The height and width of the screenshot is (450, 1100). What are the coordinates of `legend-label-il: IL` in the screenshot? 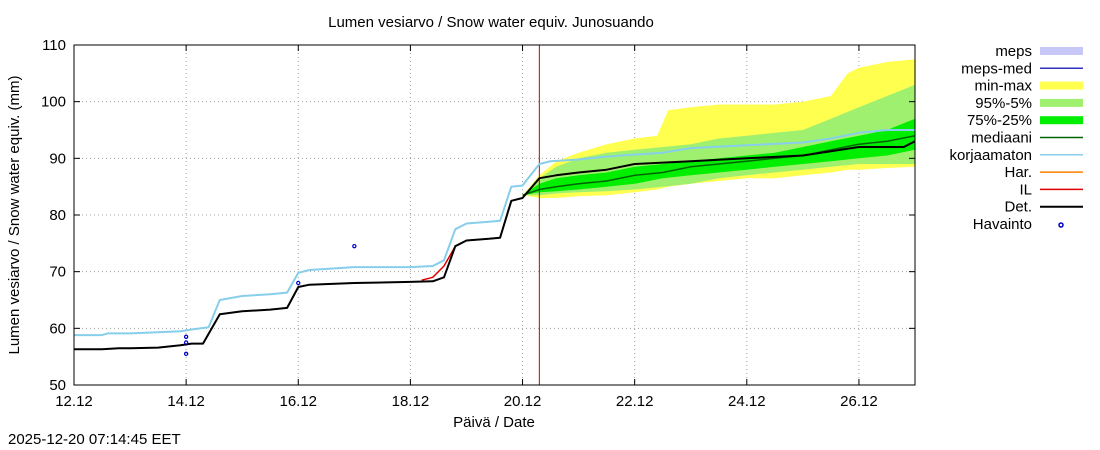 It's located at (1025, 189).